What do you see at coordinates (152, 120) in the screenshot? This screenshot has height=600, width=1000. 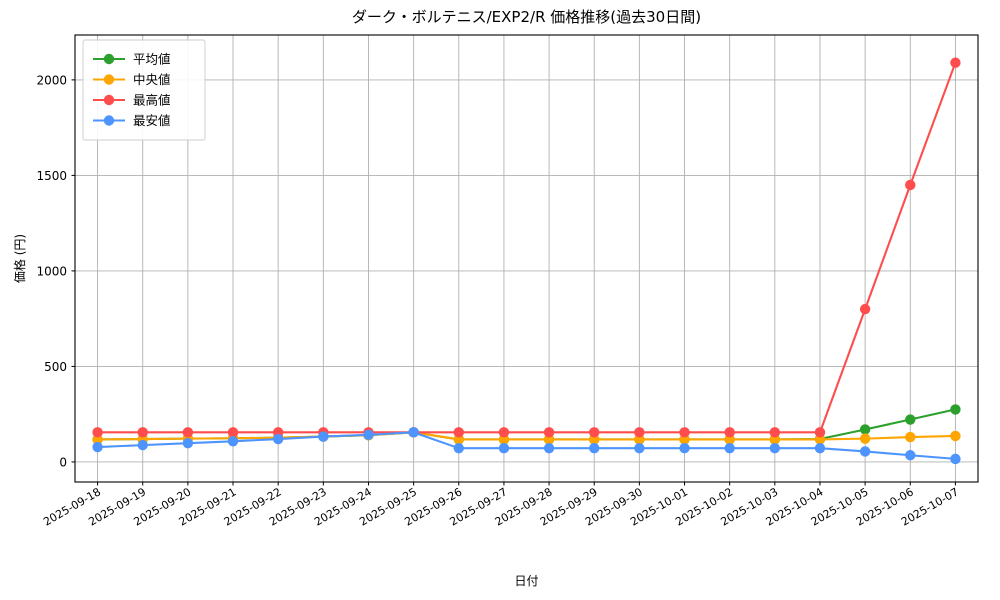 I see `legend-label: 最安値` at bounding box center [152, 120].